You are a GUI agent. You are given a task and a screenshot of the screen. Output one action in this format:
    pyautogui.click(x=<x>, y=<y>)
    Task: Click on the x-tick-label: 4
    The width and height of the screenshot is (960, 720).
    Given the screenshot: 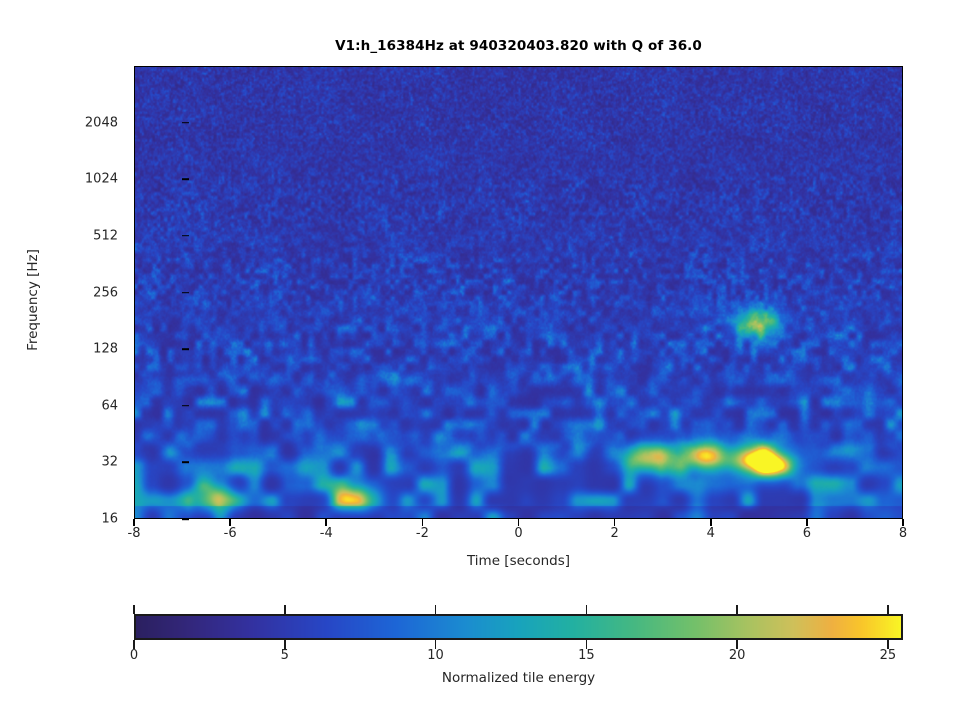 What is the action you would take?
    pyautogui.click(x=710, y=533)
    